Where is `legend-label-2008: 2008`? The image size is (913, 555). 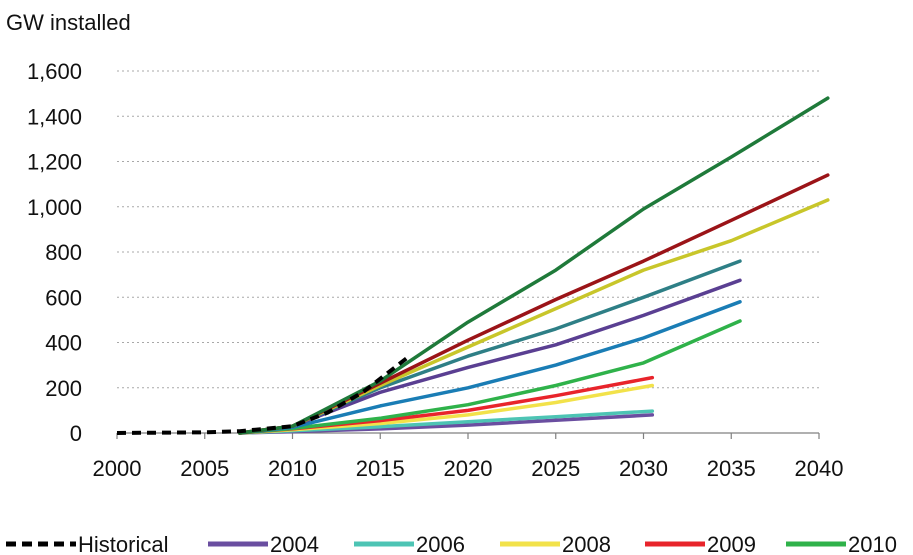 legend-label-2008: 2008 is located at coordinates (586, 543).